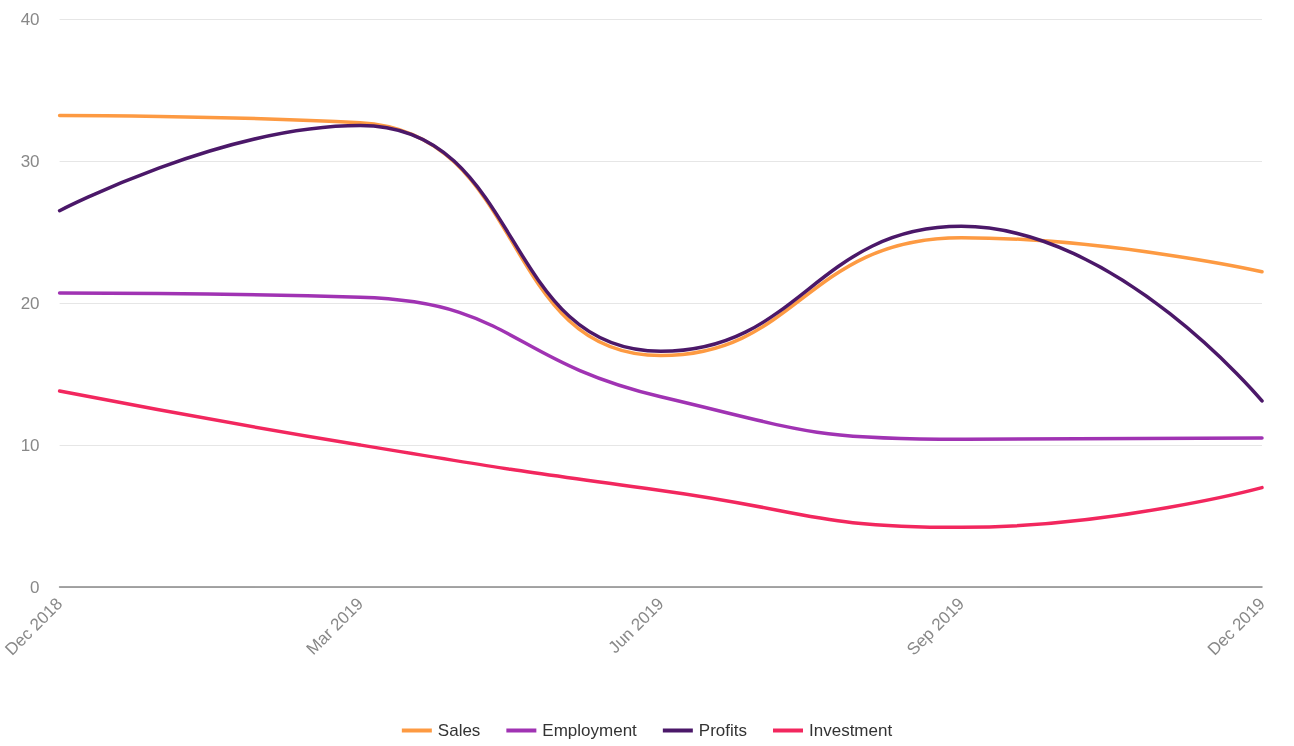  I want to click on y-tick-label: 20, so click(30, 303).